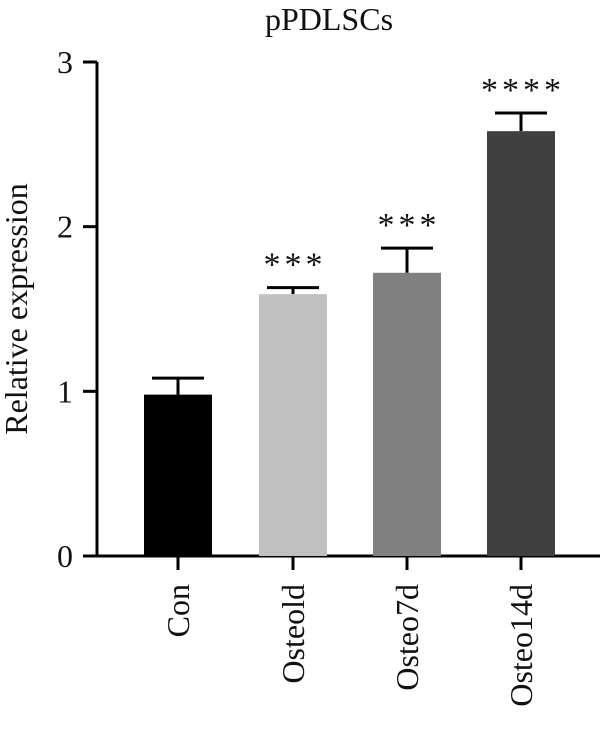  I want to click on y-axis-label: Relative expression, so click(17, 308).